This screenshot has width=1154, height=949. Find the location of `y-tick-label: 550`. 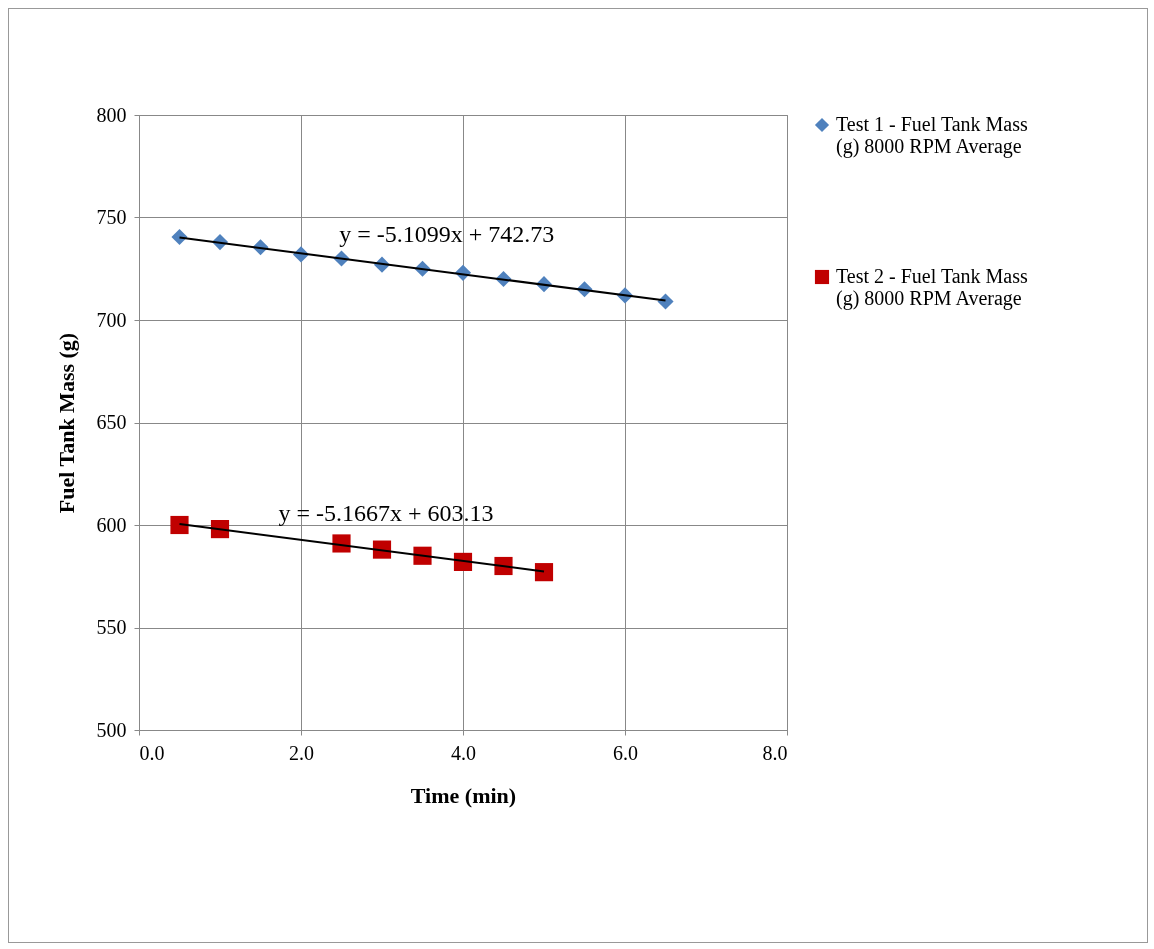

y-tick-label: 550 is located at coordinates (111, 627).